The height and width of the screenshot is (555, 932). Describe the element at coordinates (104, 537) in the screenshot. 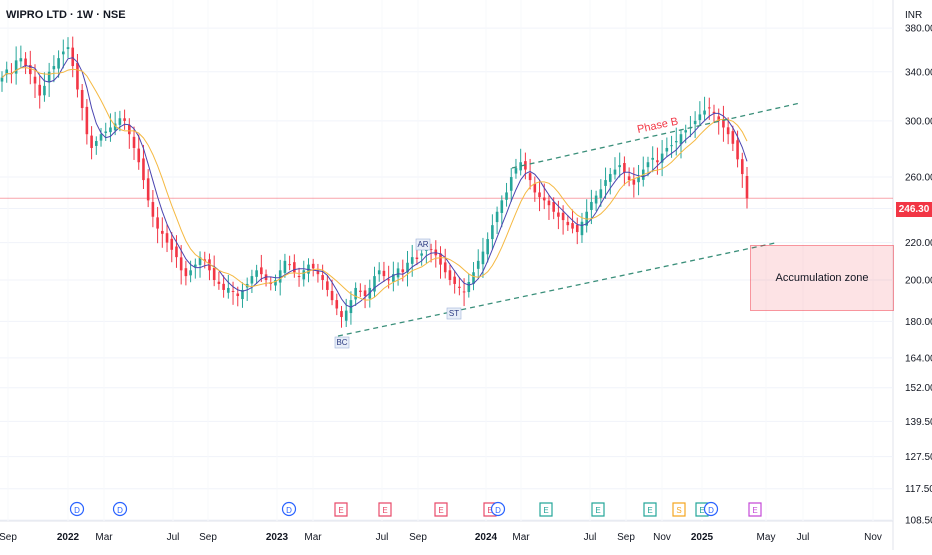

I see `x-tick-label: Mar` at that location.